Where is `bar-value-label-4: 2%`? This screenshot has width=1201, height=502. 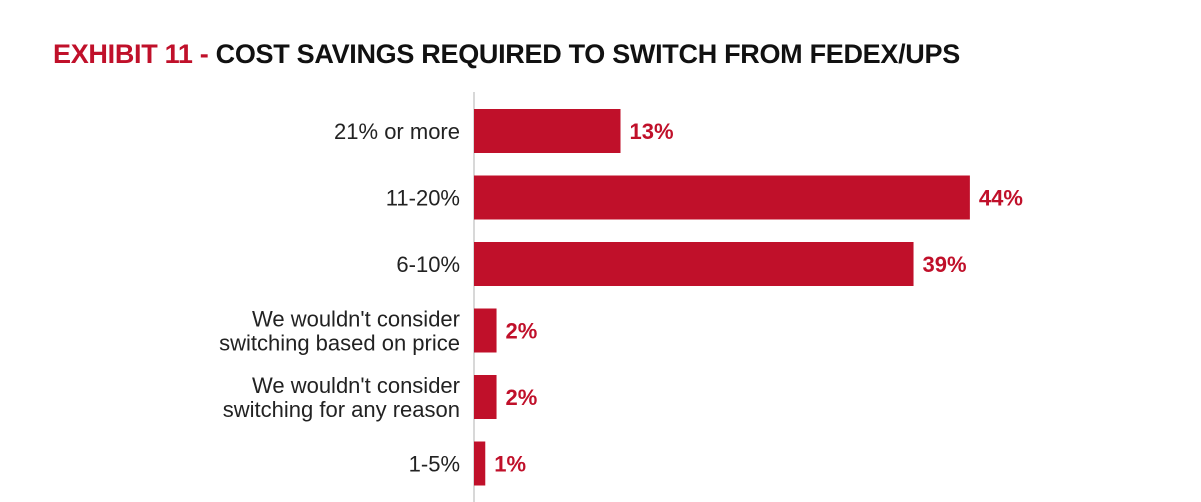 bar-value-label-4: 2% is located at coordinates (522, 397).